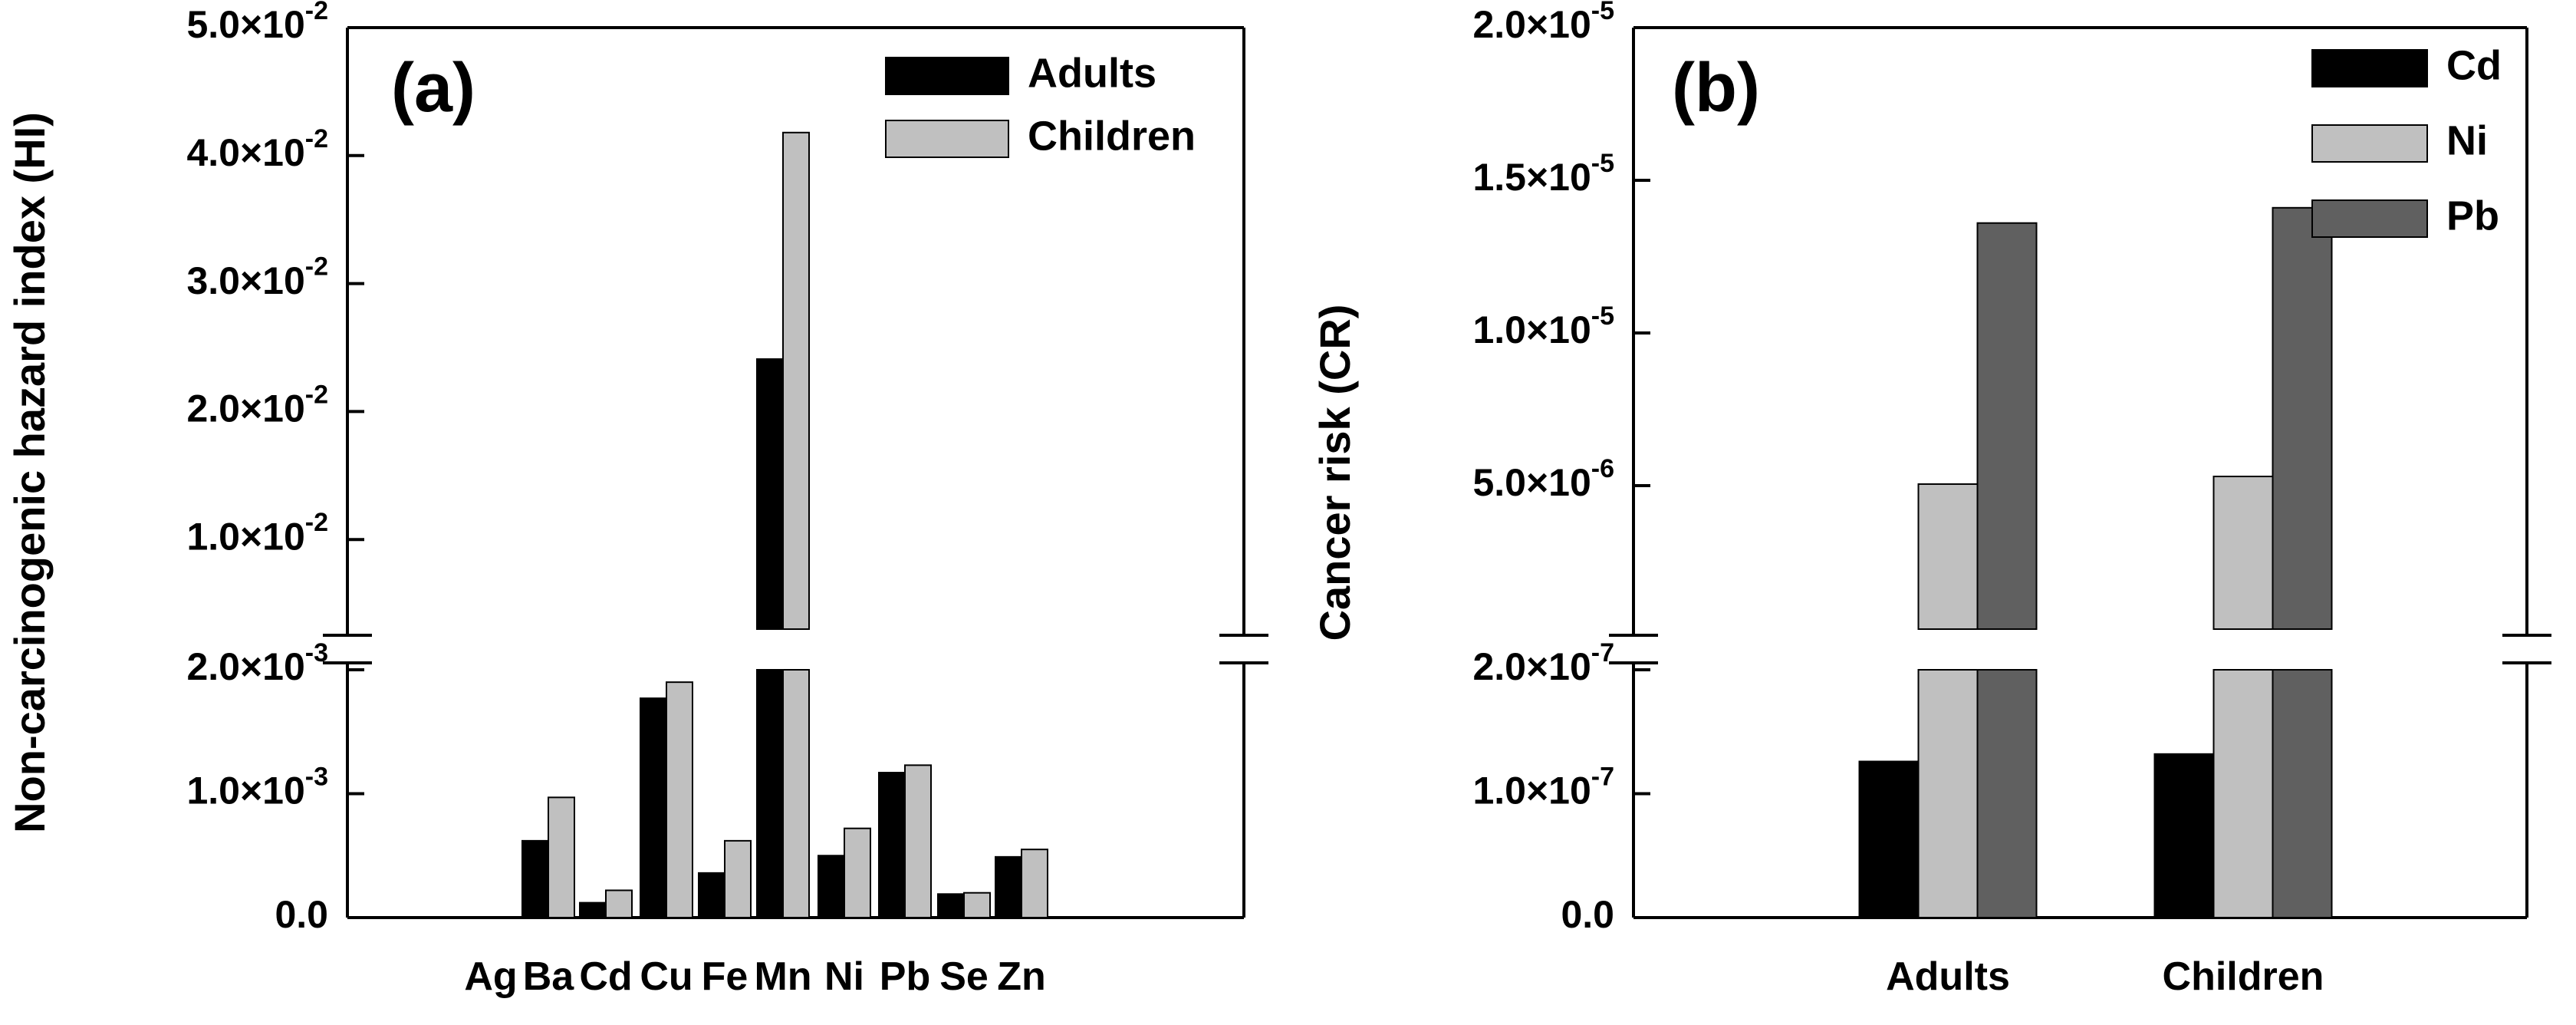  Describe the element at coordinates (1543, 23) in the screenshot. I see `y-tick-label: 2.0×10⁻⁵` at that location.